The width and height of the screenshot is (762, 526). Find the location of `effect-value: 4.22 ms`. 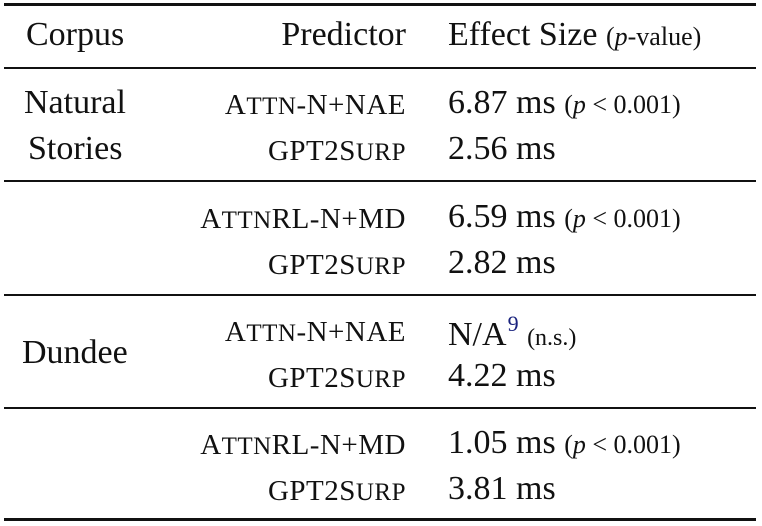

effect-value: 4.22 ms is located at coordinates (502, 375).